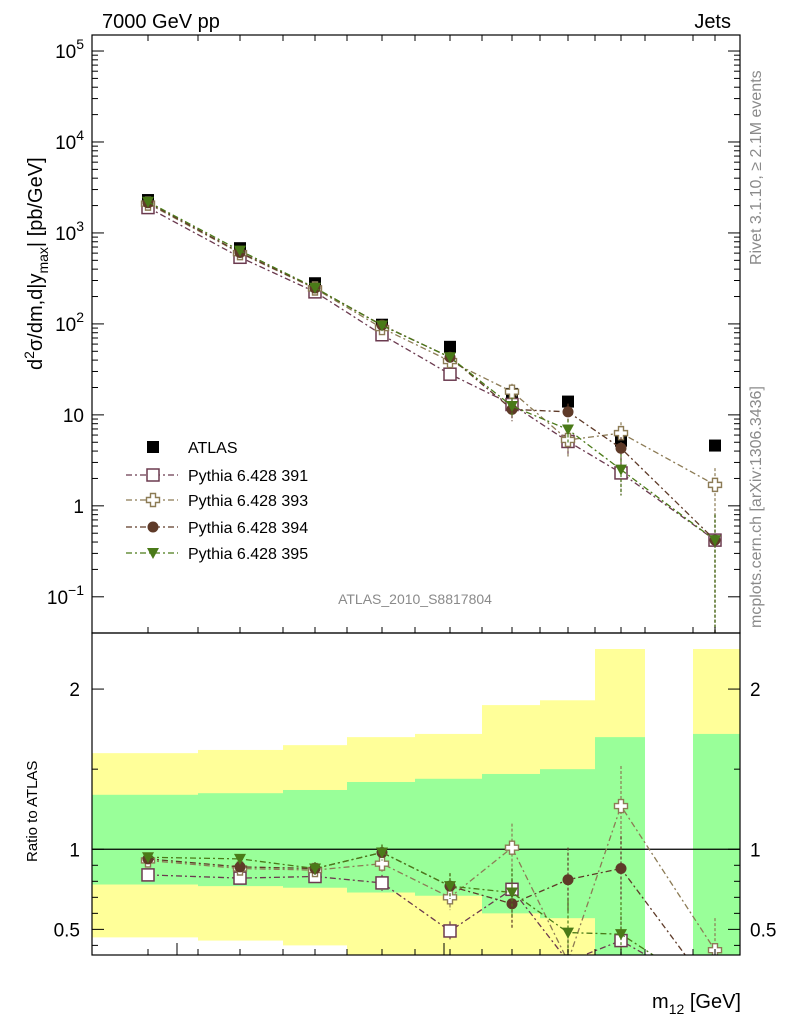 This screenshot has width=786, height=1024. I want to click on ylabel-part-b: σ/dm,d|y, so click(36, 313).